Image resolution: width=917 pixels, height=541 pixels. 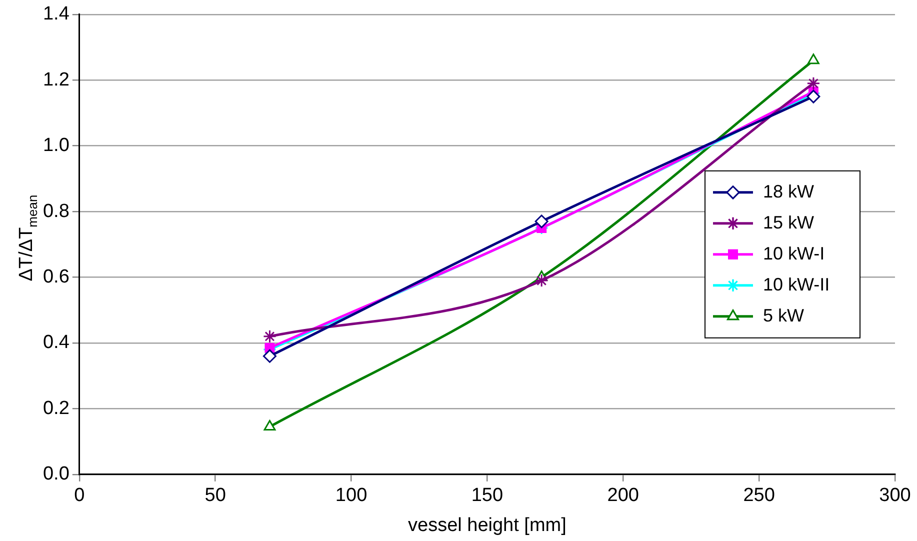 I want to click on y-tick-label: 0.0, so click(x=56, y=474).